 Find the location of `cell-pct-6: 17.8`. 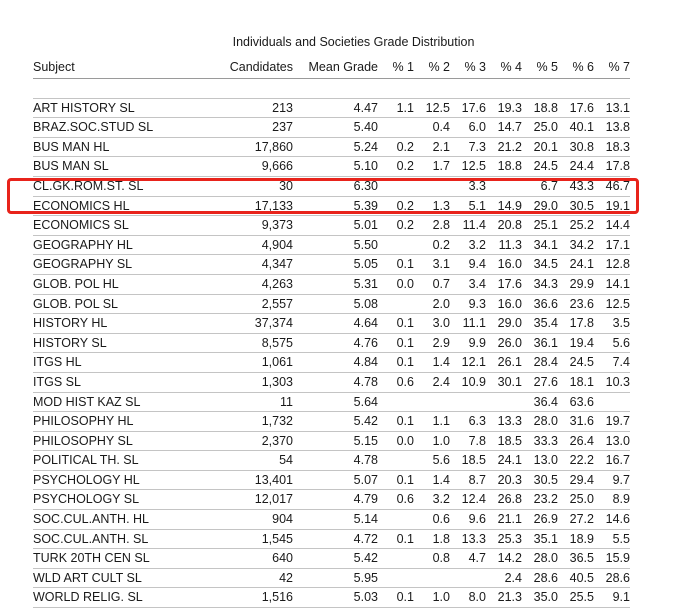

cell-pct-6: 17.8 is located at coordinates (581, 323).